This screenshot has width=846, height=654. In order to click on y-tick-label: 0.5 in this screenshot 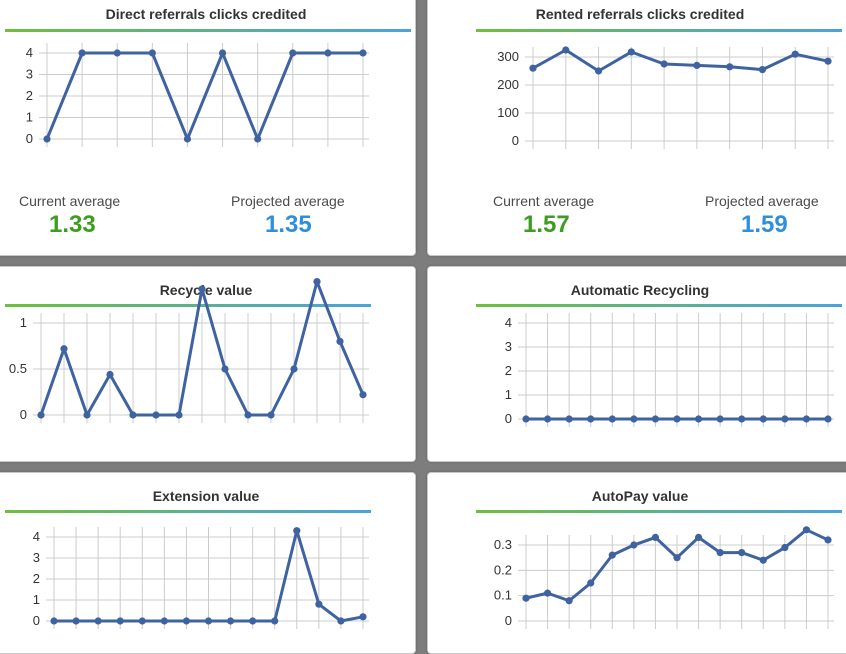, I will do `click(18, 368)`.